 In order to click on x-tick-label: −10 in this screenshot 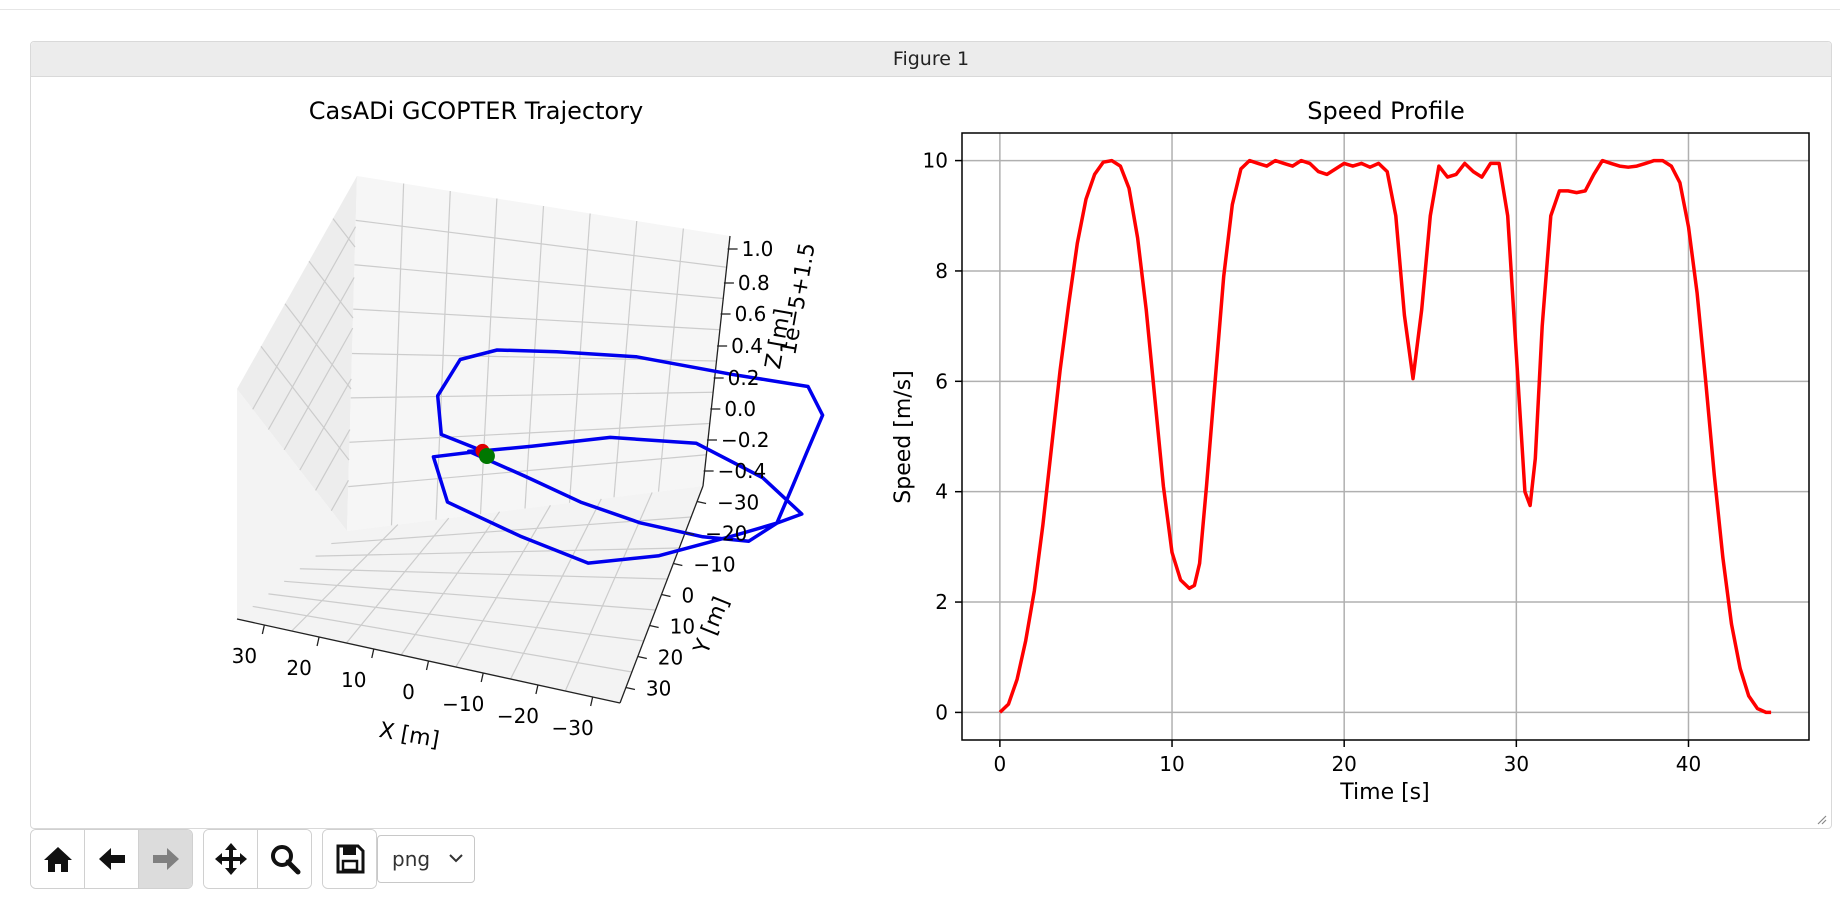, I will do `click(463, 704)`.